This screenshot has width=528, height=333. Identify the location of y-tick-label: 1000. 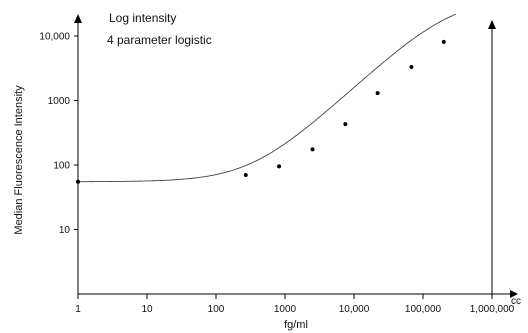
(59, 101).